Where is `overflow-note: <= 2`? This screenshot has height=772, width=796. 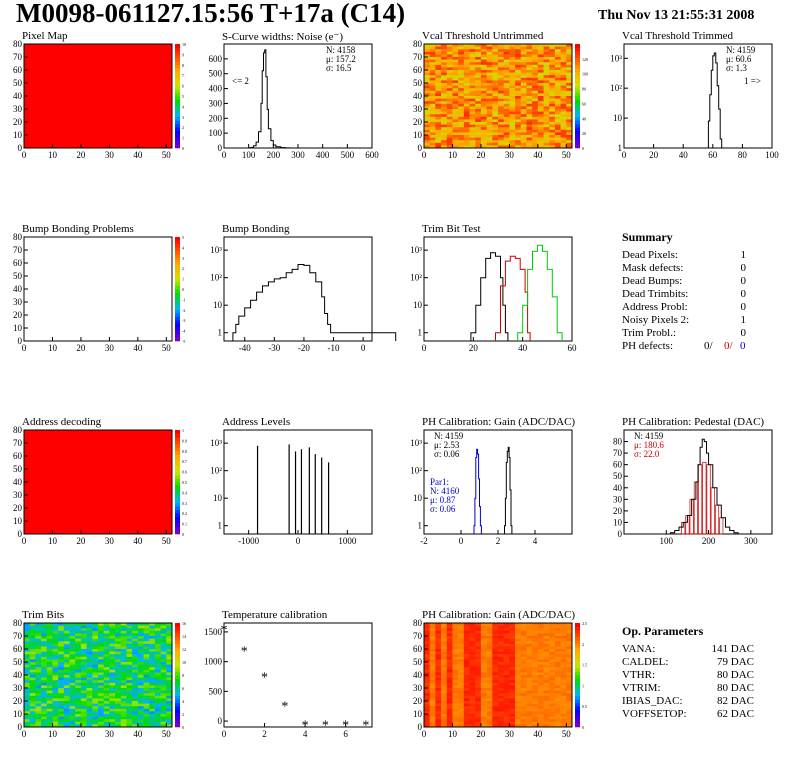 overflow-note: <= 2 is located at coordinates (240, 81).